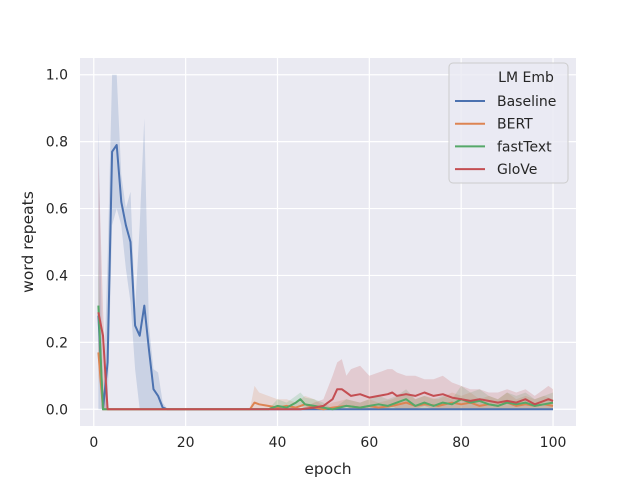 The height and width of the screenshot is (480, 640). Describe the element at coordinates (369, 443) in the screenshot. I see `x-tick-label: 60` at that location.